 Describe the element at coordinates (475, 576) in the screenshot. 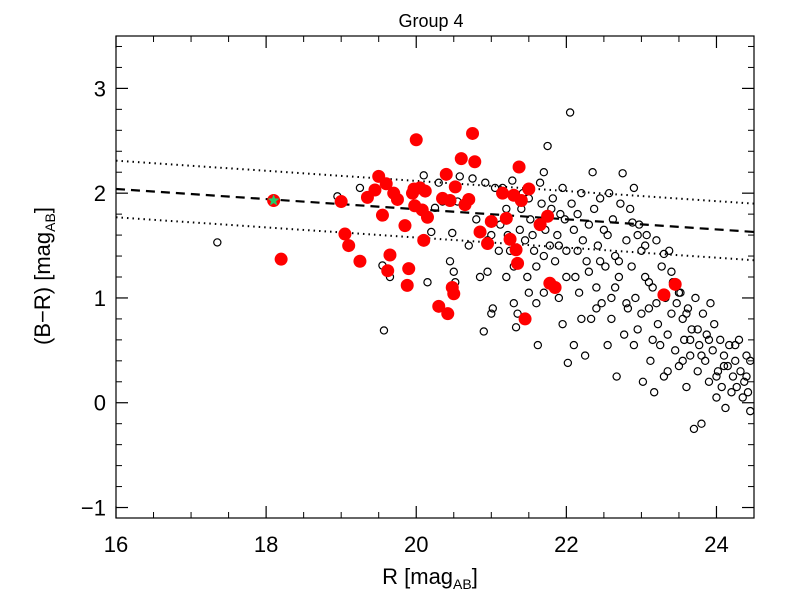

I see `x-axis-label-end: ]` at that location.